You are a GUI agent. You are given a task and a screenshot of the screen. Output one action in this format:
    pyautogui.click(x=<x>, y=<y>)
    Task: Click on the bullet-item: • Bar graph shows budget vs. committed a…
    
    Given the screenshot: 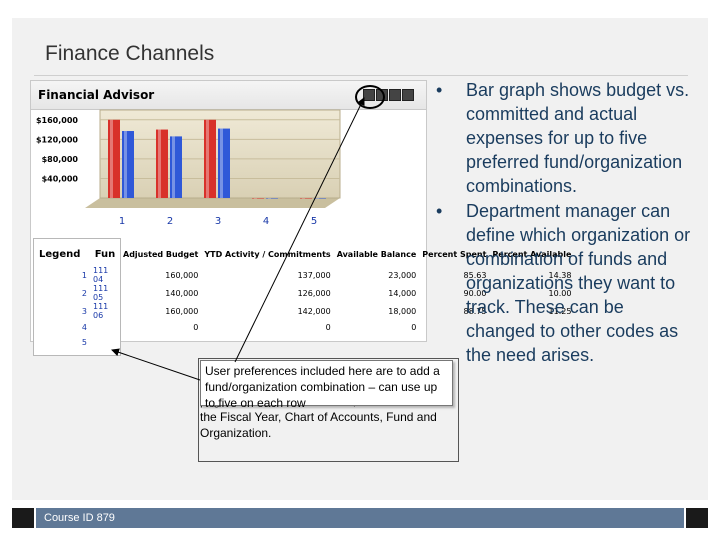 What is the action you would take?
    pyautogui.click(x=566, y=138)
    